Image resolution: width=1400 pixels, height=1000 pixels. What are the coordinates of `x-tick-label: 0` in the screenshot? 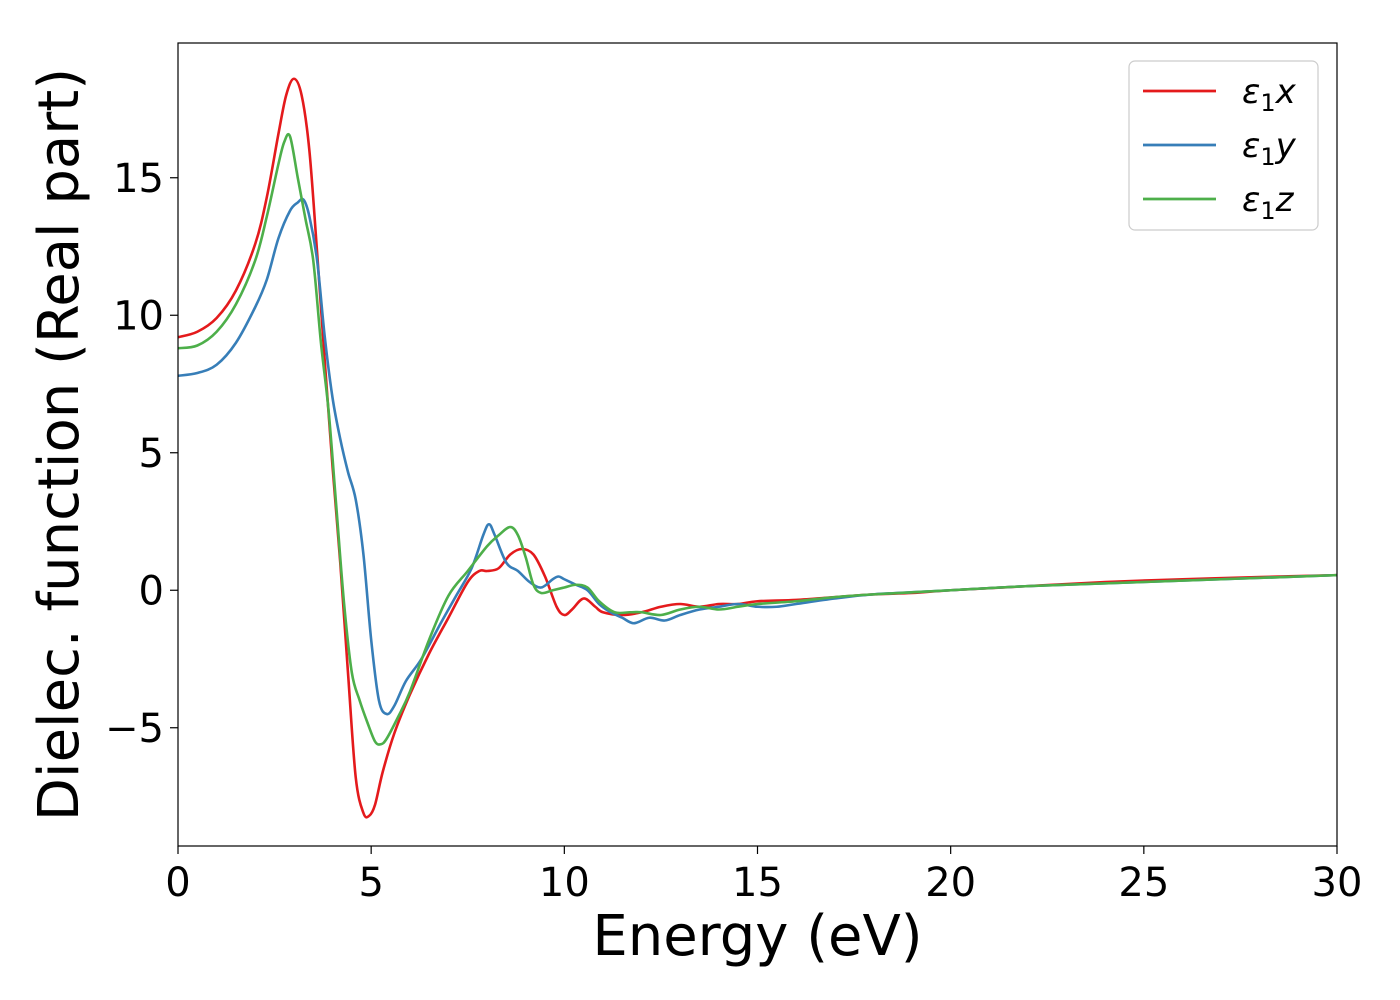 It's located at (177, 883).